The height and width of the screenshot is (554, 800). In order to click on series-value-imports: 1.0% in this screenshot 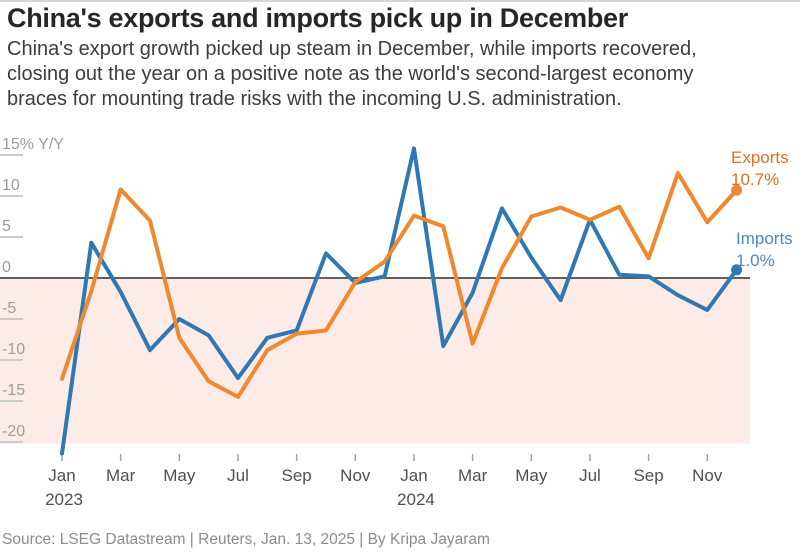, I will do `click(755, 260)`.